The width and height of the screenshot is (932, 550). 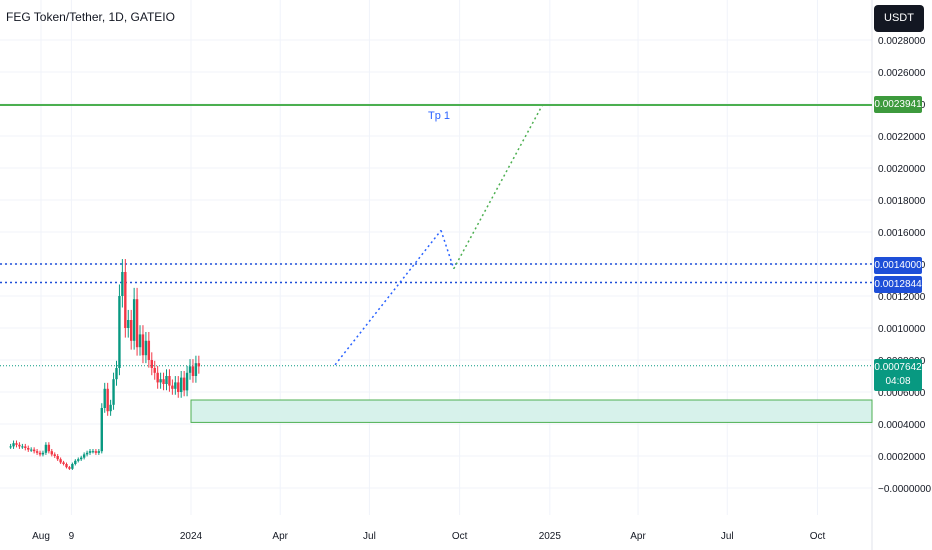 What do you see at coordinates (902, 137) in the screenshot?
I see `y-tick-label: 0.0022000` at bounding box center [902, 137].